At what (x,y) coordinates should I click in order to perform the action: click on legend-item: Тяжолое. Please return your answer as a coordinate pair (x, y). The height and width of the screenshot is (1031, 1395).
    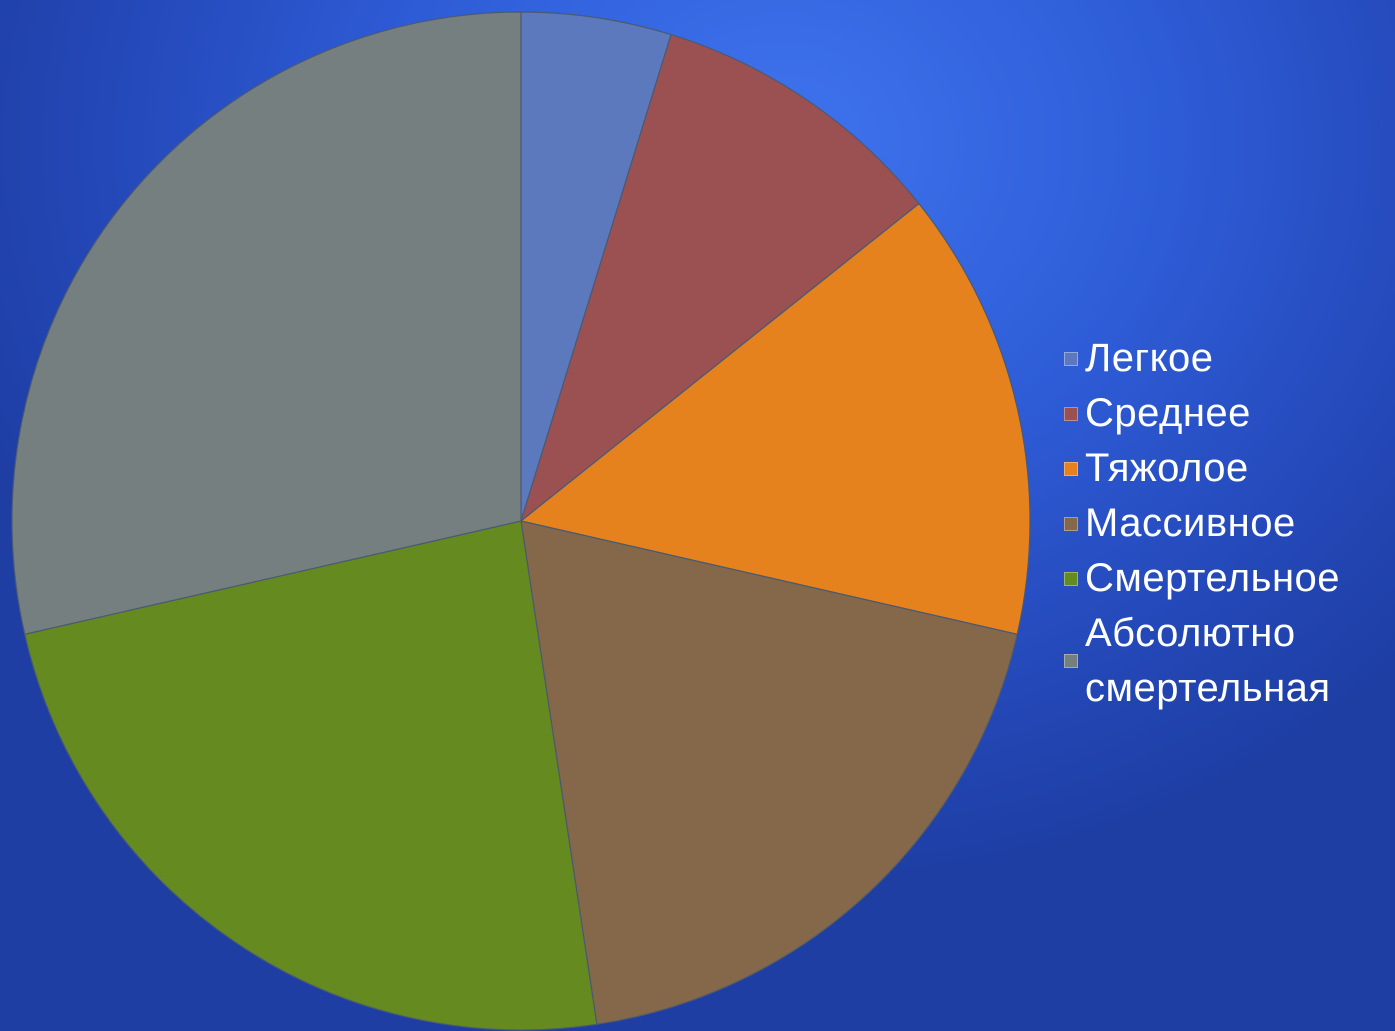
    Looking at the image, I should click on (1229, 468).